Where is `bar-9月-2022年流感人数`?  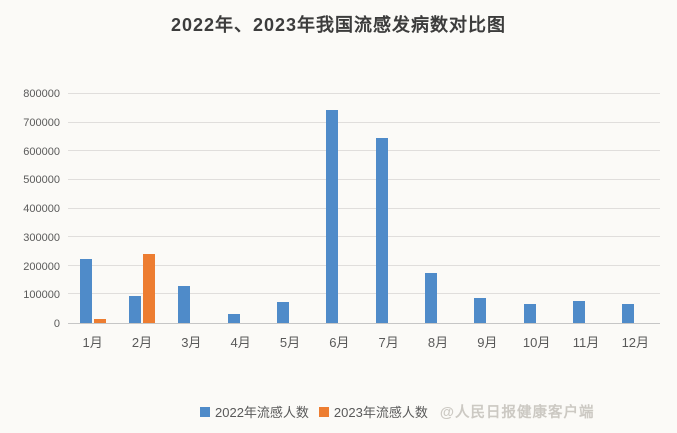
bar-9月-2022年流感人数 is located at coordinates (480, 310).